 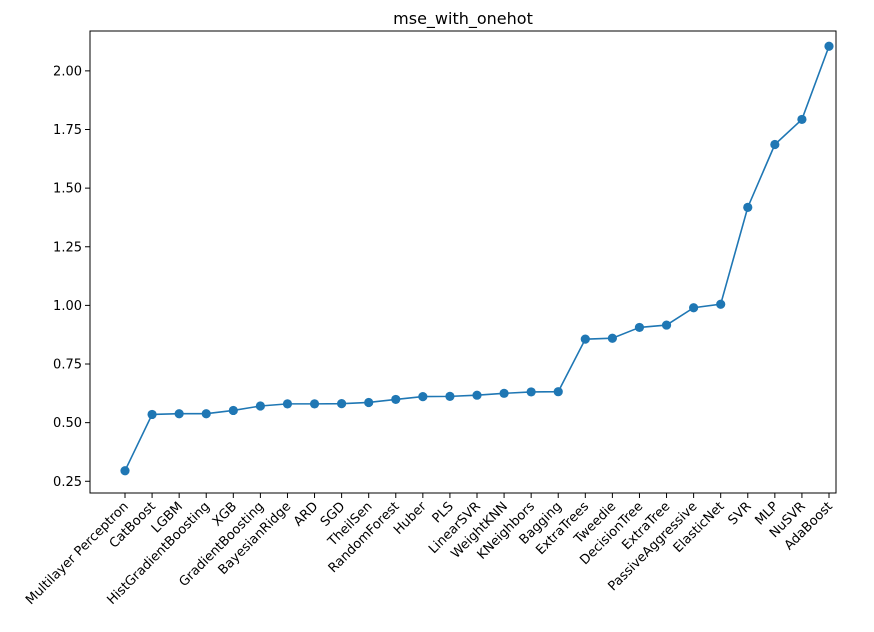 I want to click on y-tick-label: 1.25, so click(x=67, y=247).